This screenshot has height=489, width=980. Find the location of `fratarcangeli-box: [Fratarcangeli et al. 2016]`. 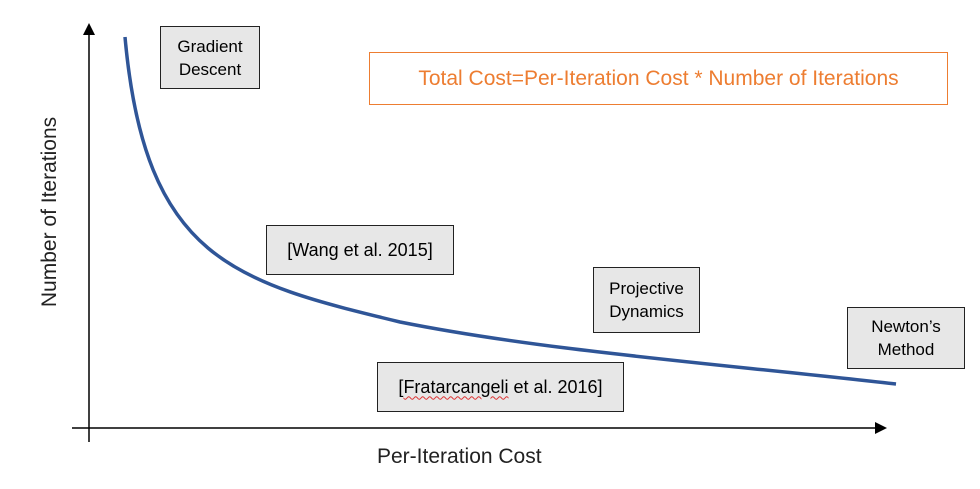

fratarcangeli-box: [Fratarcangeli et al. 2016] is located at coordinates (500, 387).